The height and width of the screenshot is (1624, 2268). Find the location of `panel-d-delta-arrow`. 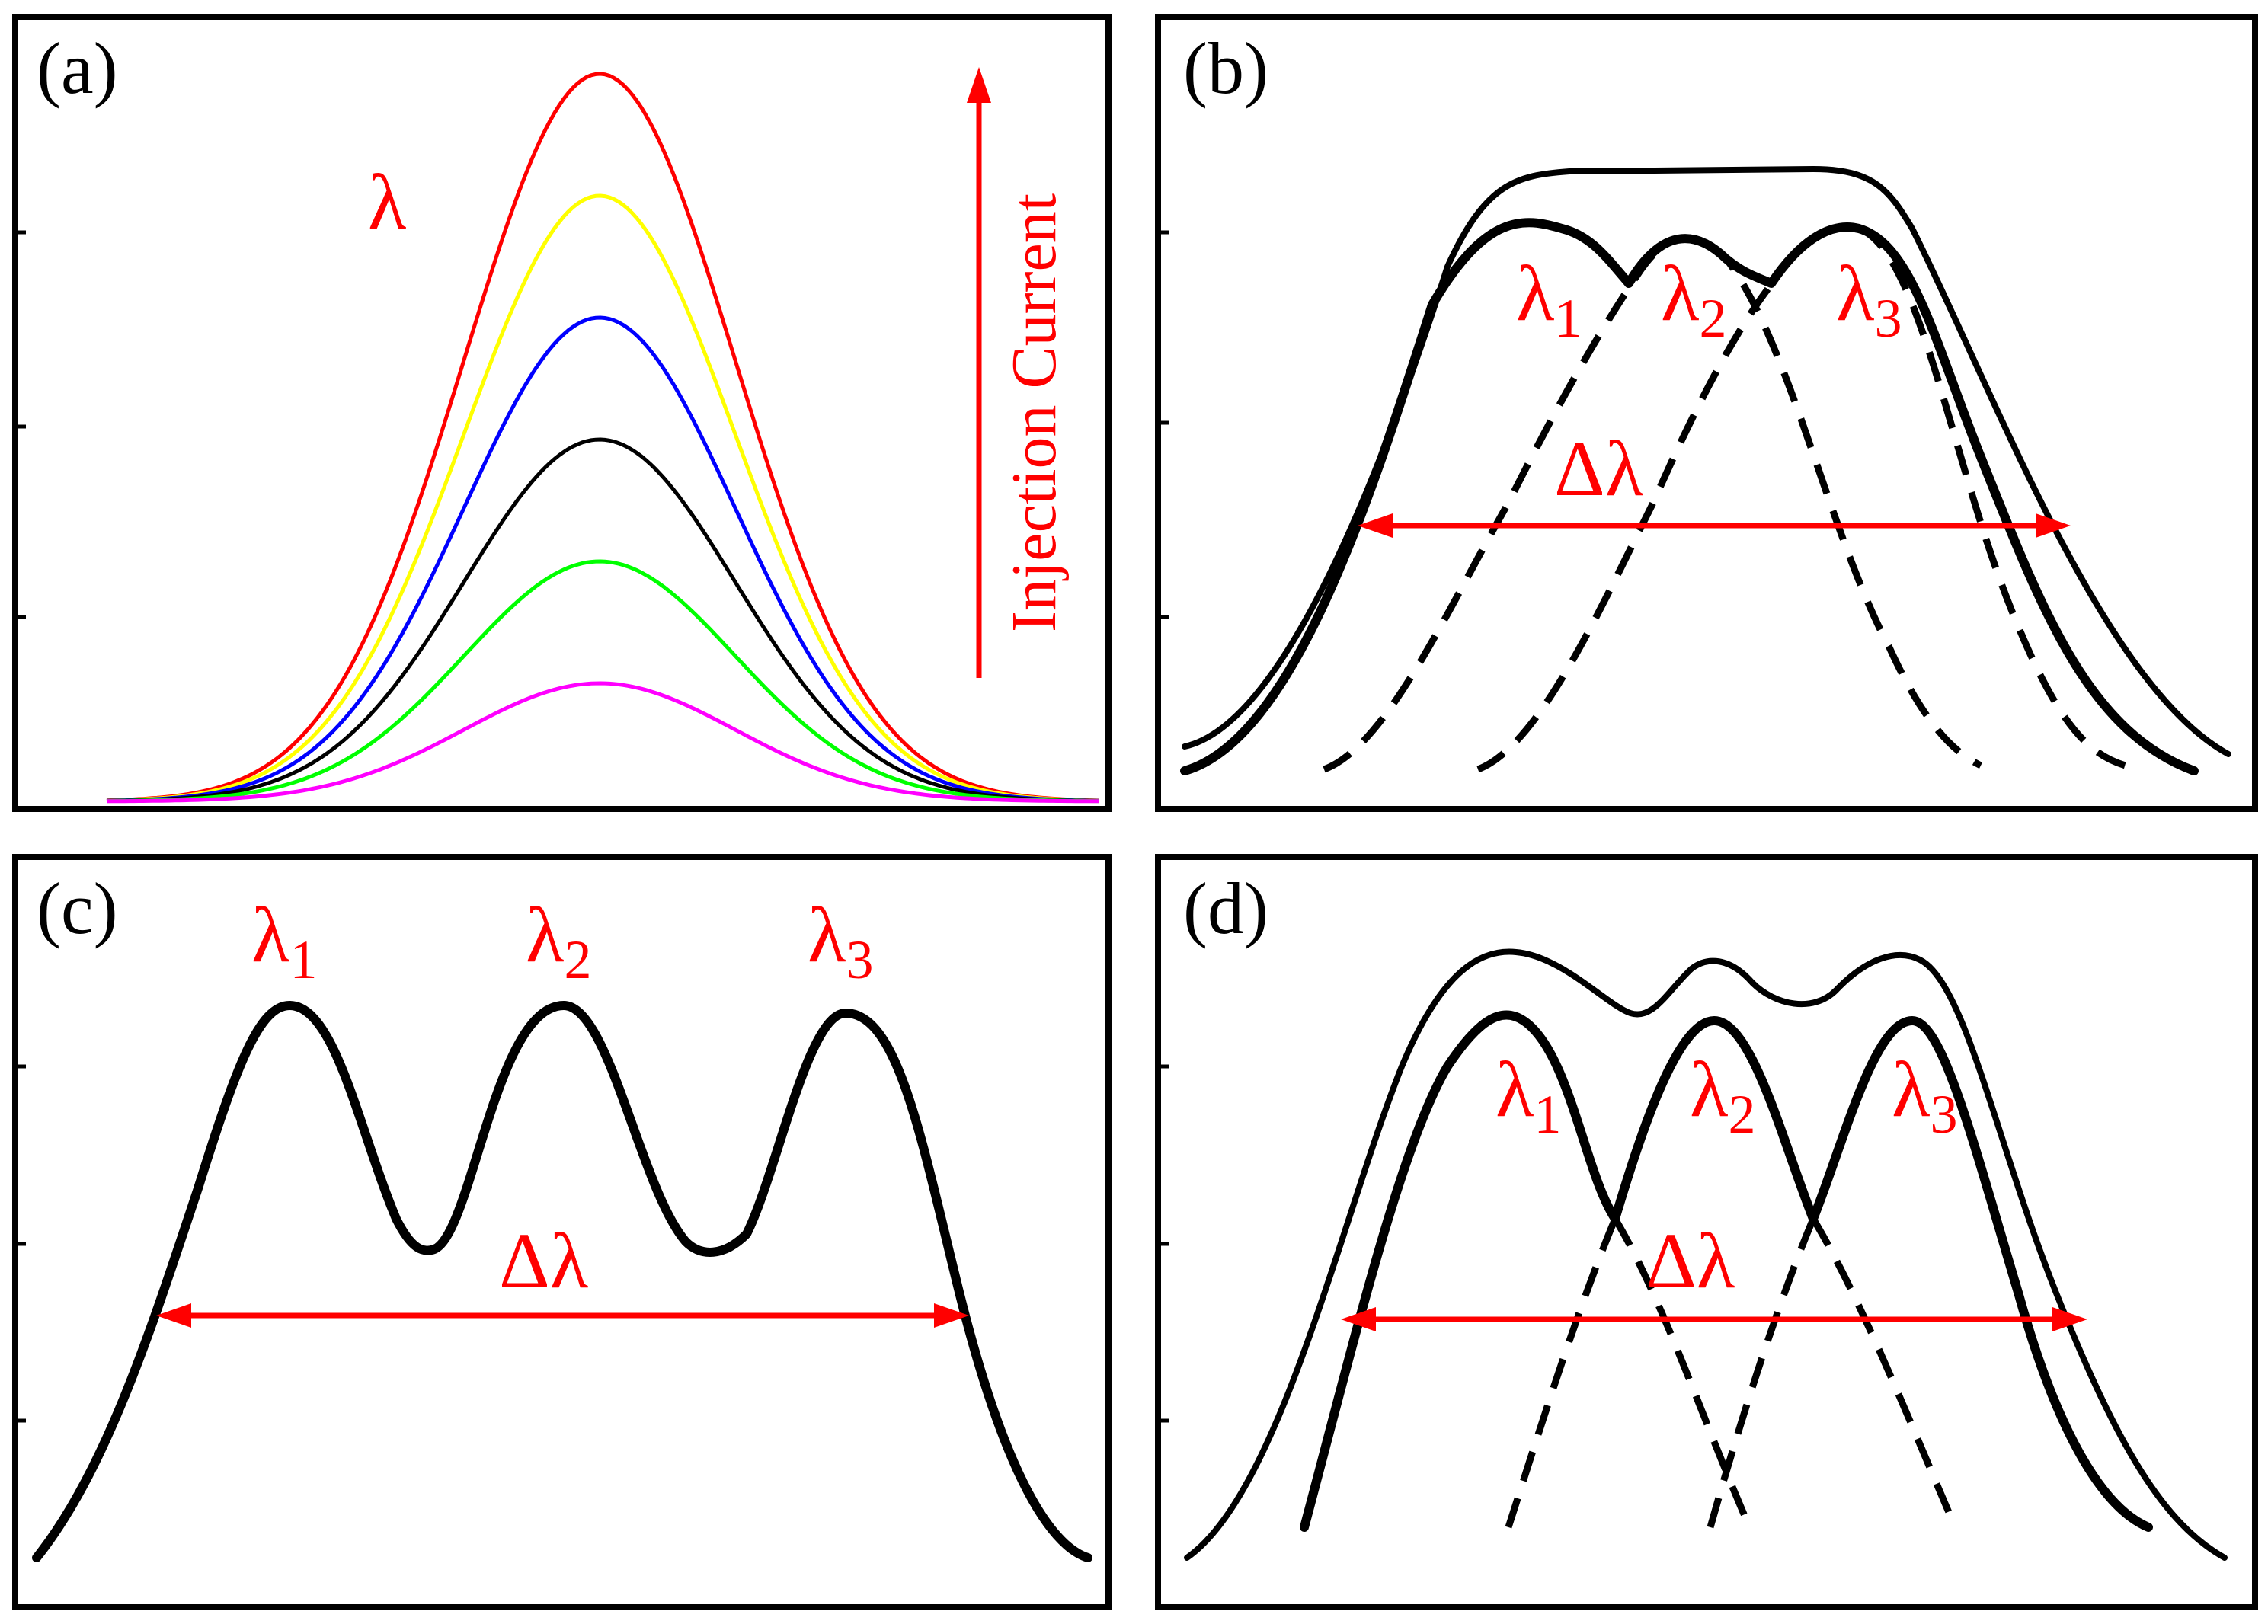

panel-d-delta-arrow is located at coordinates (1714, 1319).